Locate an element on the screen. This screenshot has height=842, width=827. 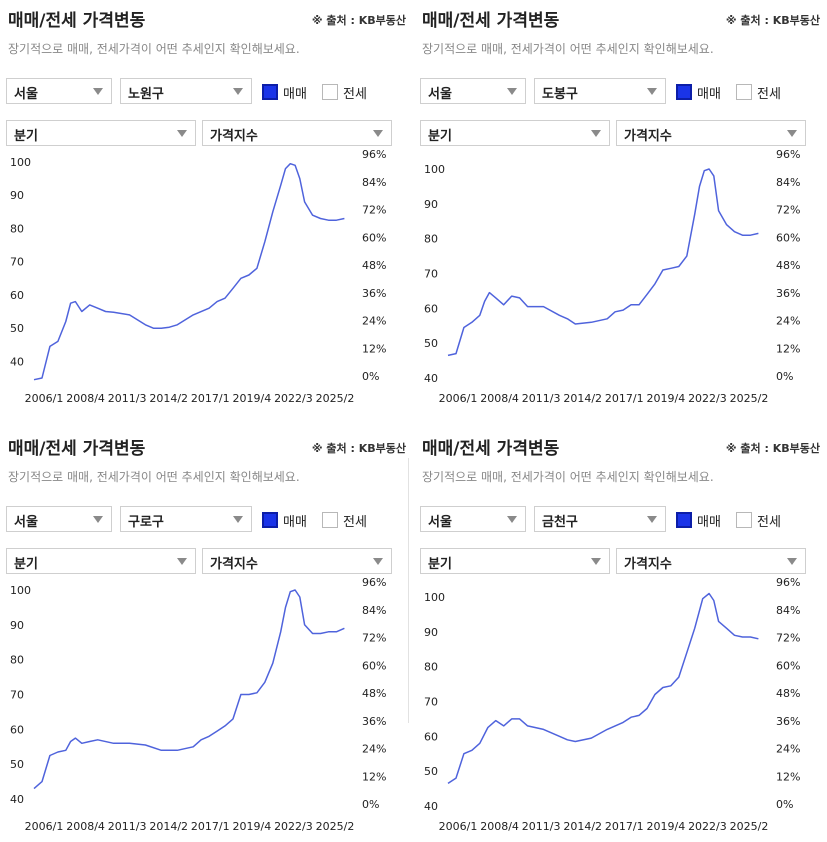
y-axis-tick-label: 60 is located at coordinates (431, 308).